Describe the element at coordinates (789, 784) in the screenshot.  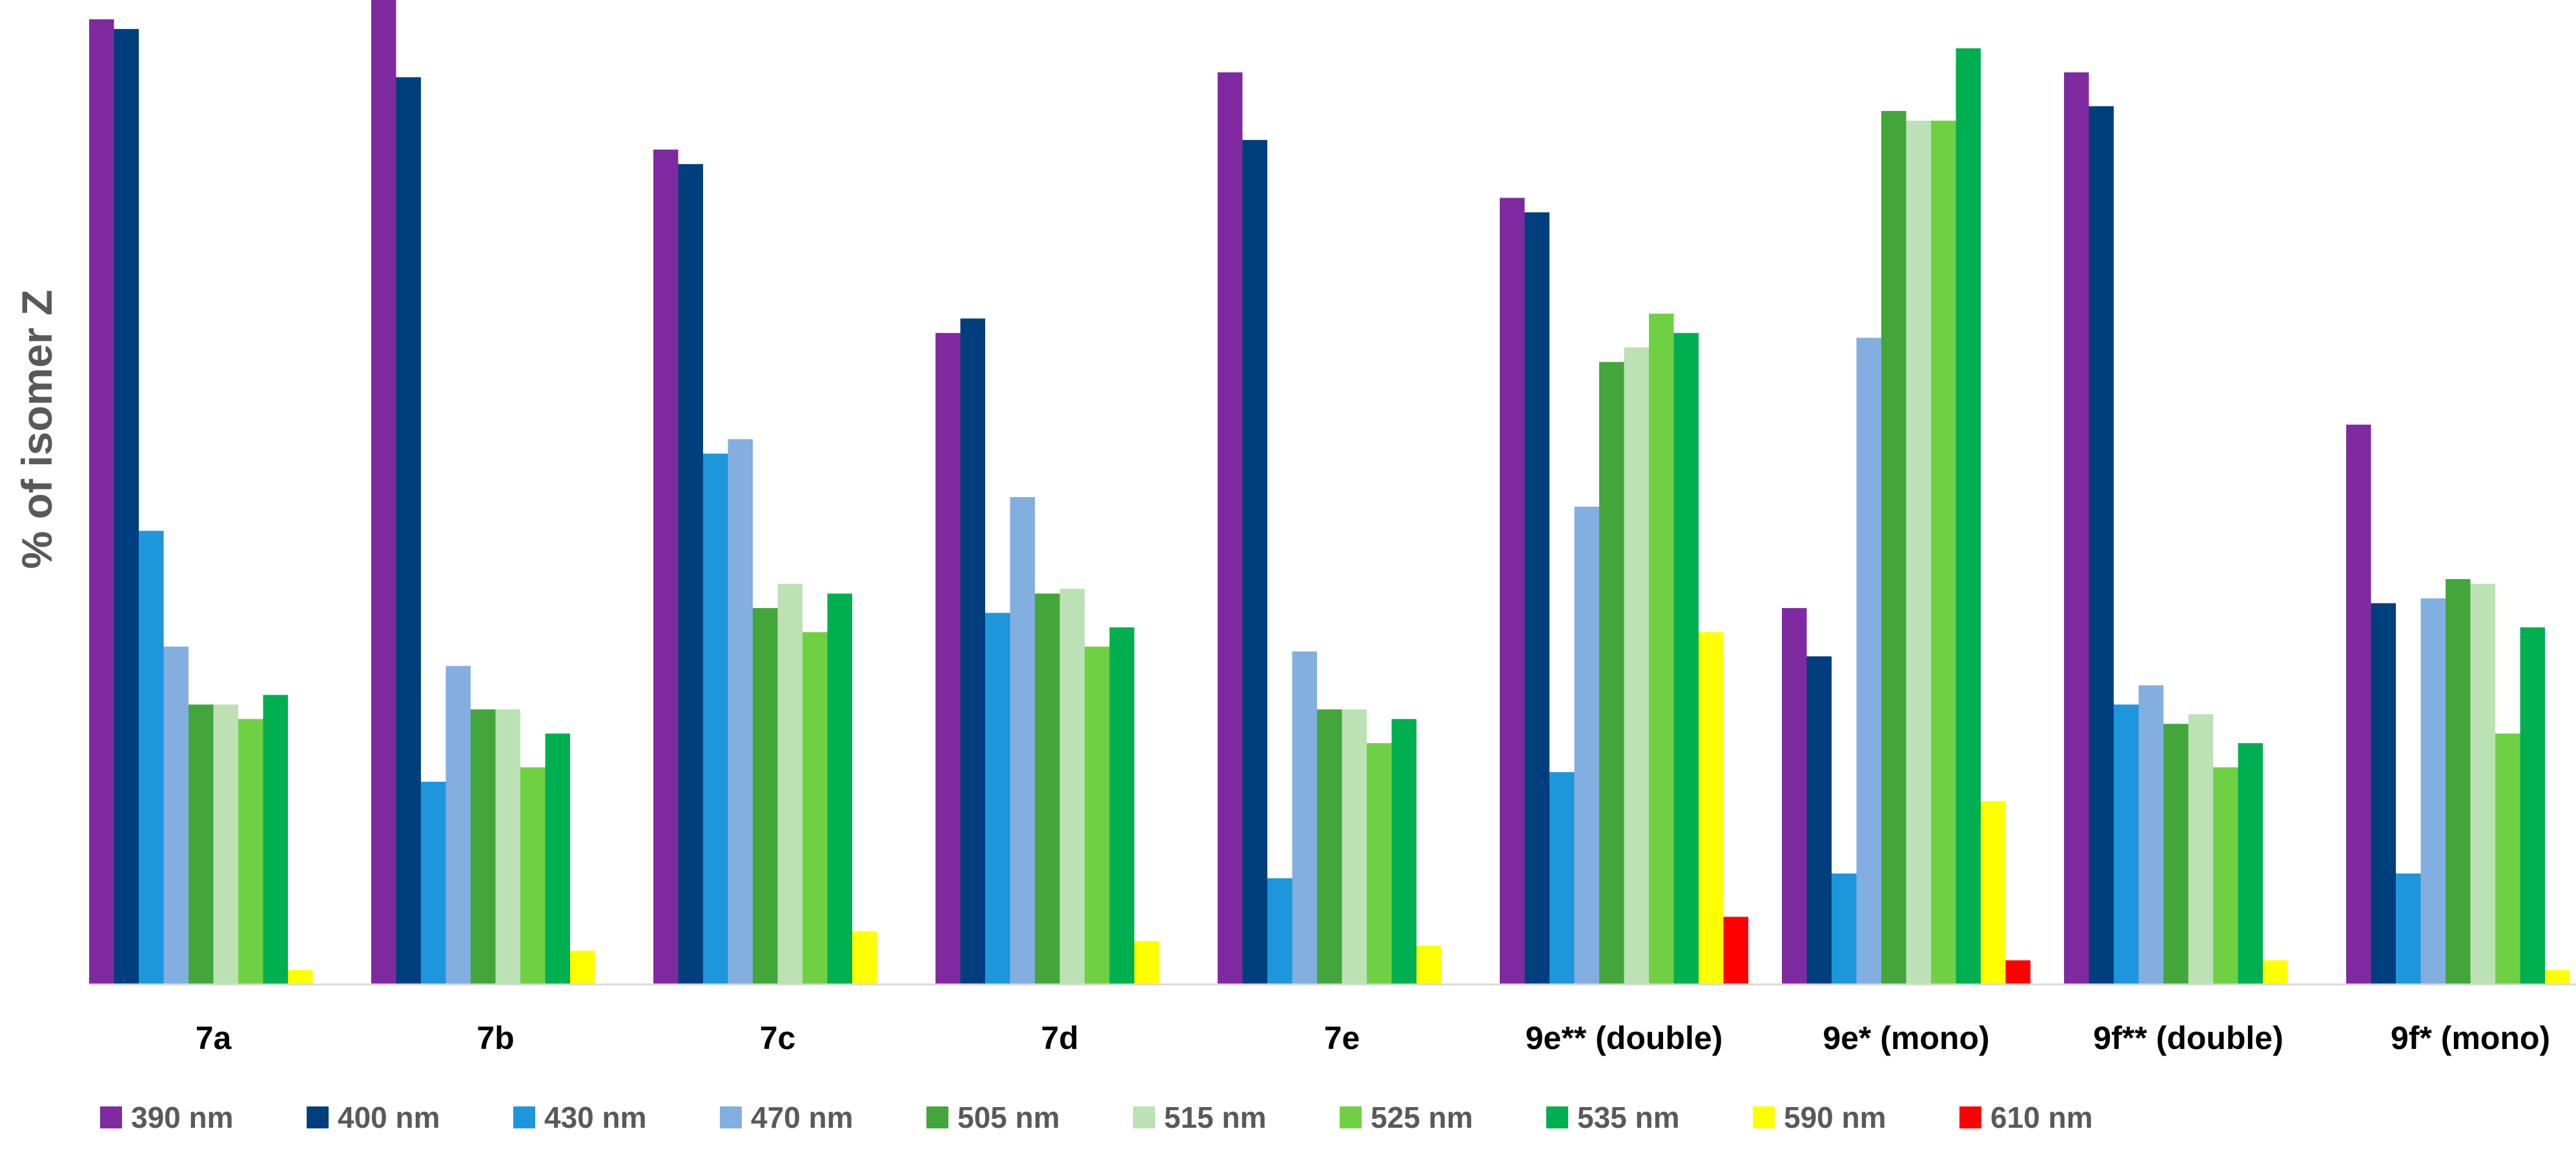
I see `bar-7c-515-nm` at that location.